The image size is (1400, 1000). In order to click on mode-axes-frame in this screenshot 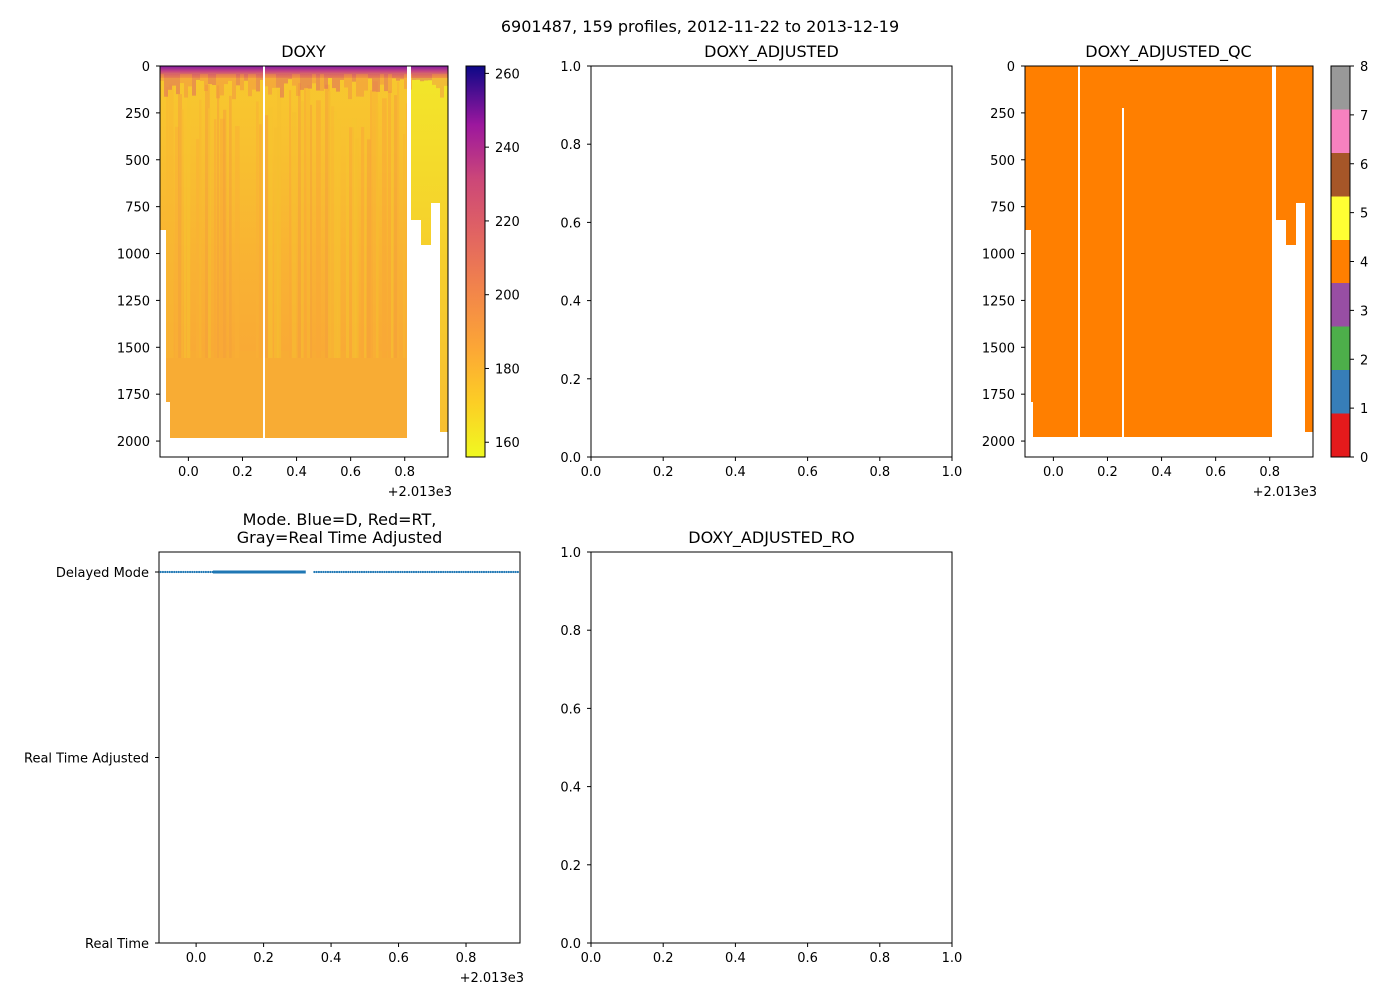, I will do `click(339, 747)`.